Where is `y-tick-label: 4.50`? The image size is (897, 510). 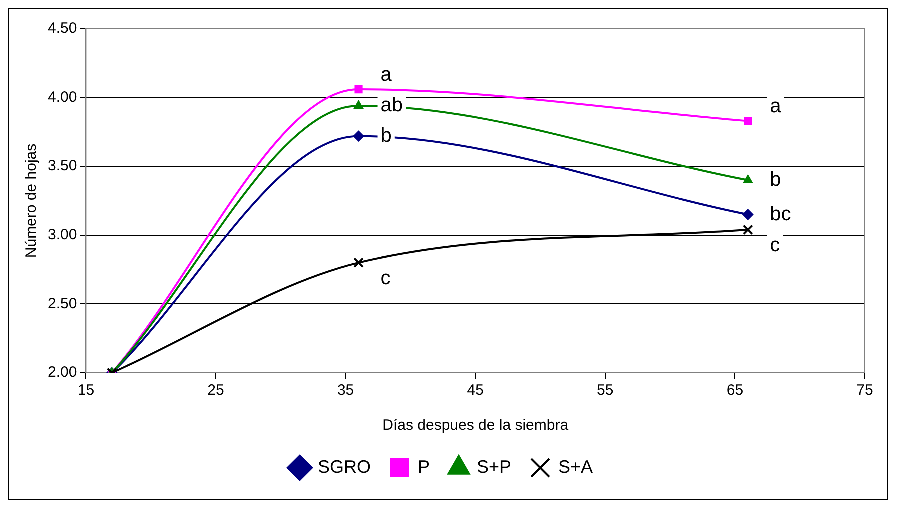 y-tick-label: 4.50 is located at coordinates (63, 29).